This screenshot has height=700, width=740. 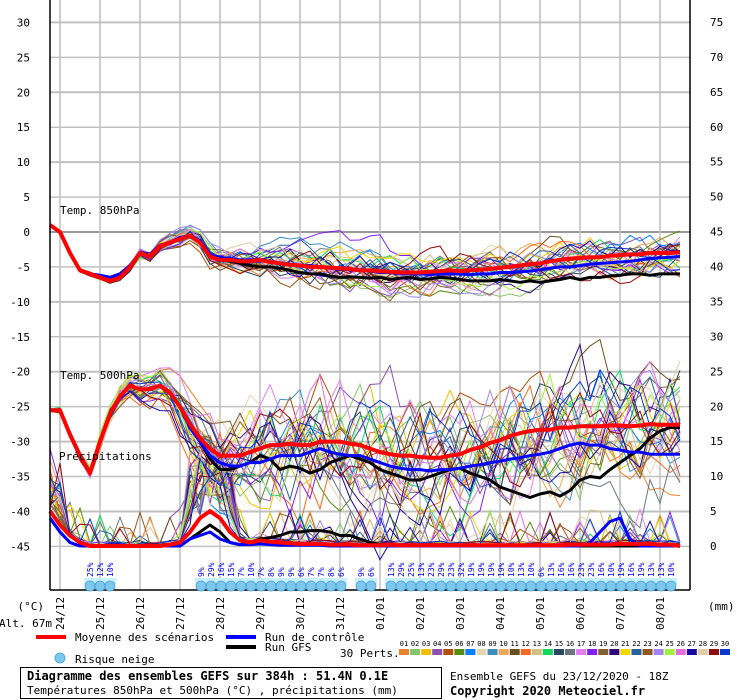 I want to click on panel-label-500: Temp. 500hPa, so click(x=99, y=375).